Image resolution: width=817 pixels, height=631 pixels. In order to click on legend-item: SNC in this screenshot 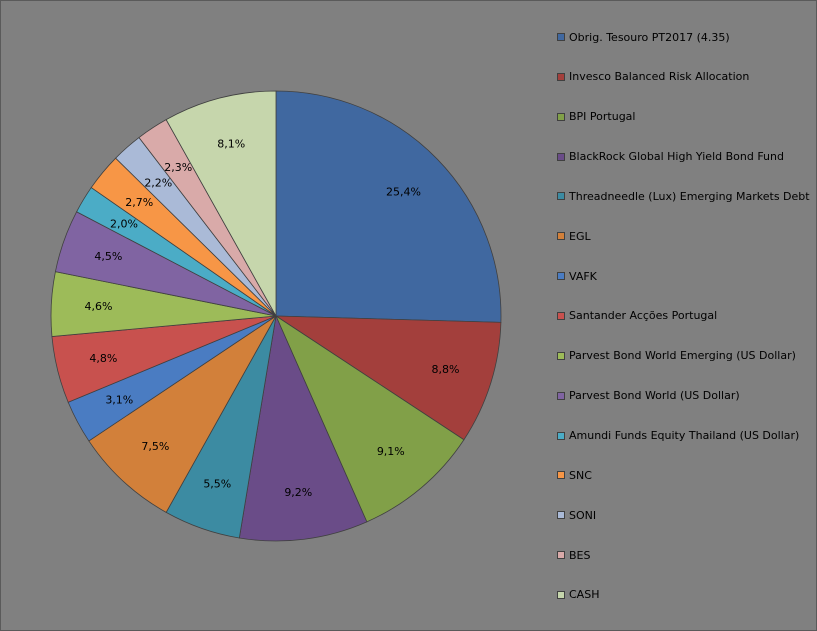, I will do `click(574, 475)`.